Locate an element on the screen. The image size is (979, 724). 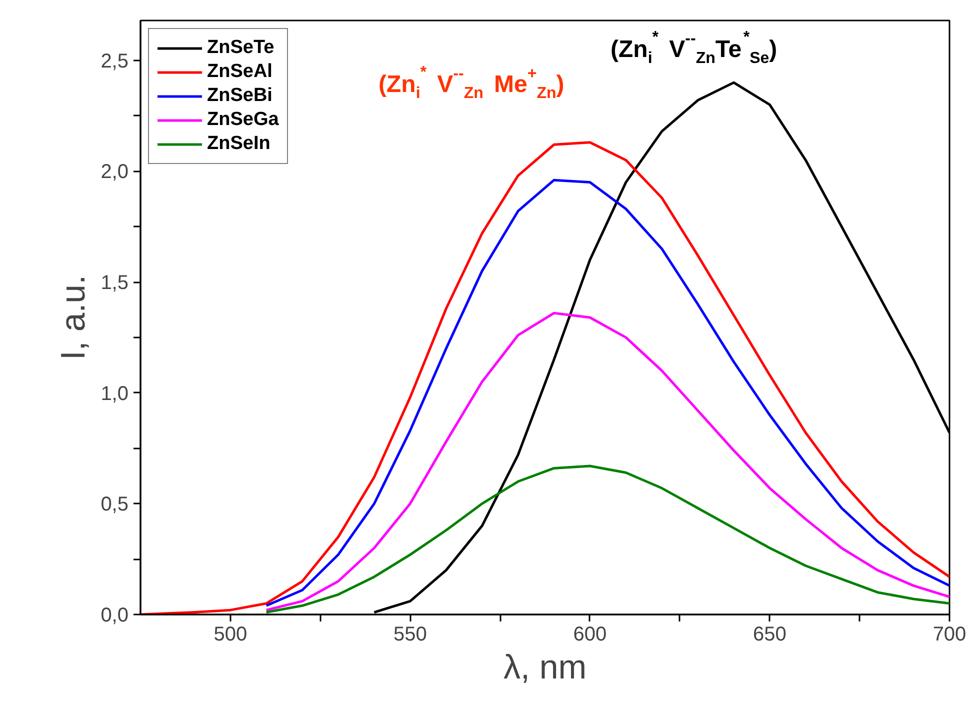
legend-label: ZnSeIn is located at coordinates (238, 144).